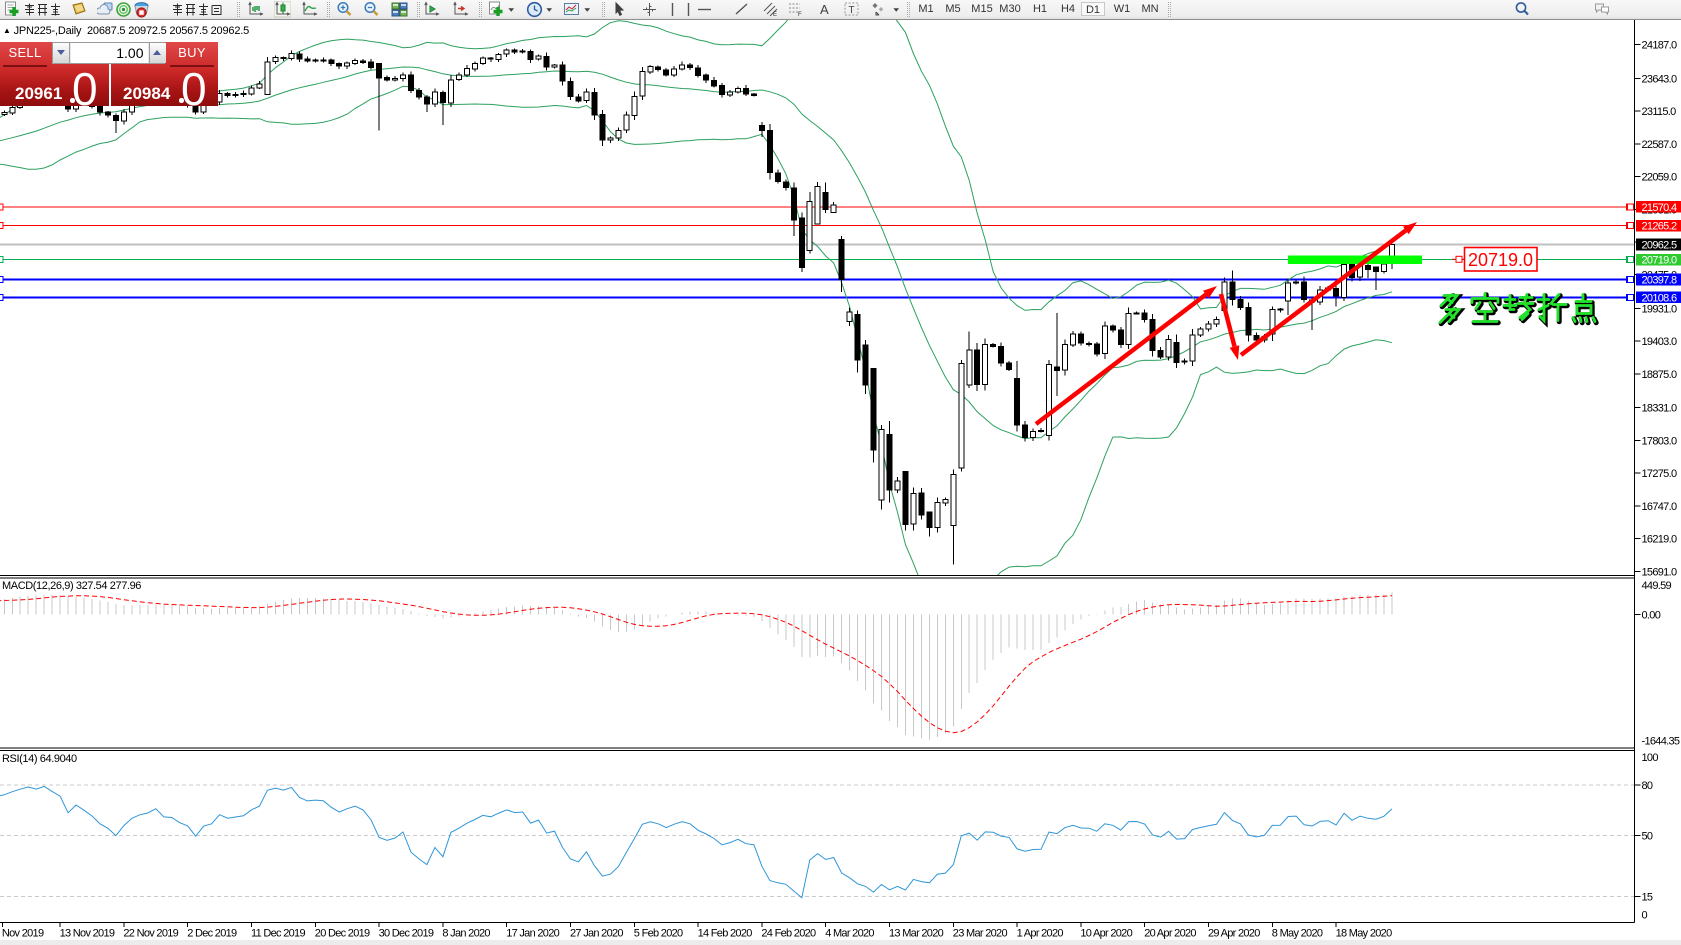 The image size is (1681, 945). What do you see at coordinates (466, 934) in the screenshot?
I see `svg-text: 8 Jan 2020` at bounding box center [466, 934].